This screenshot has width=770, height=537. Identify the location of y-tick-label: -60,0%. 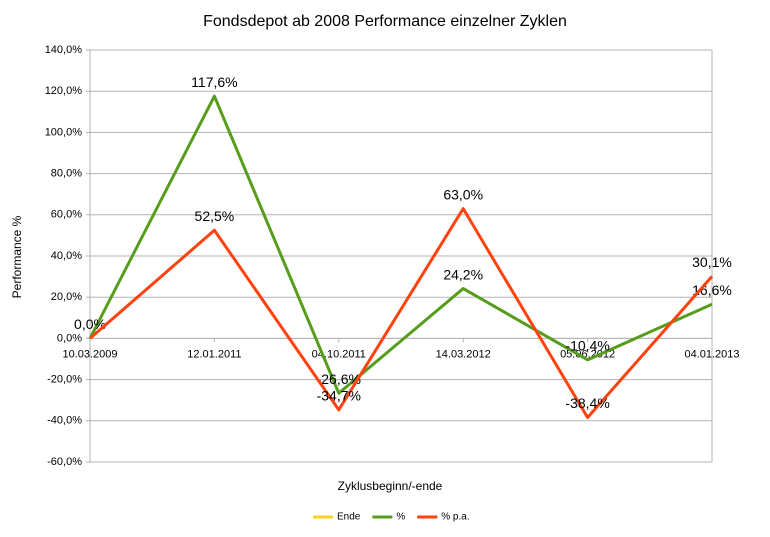
(64, 462).